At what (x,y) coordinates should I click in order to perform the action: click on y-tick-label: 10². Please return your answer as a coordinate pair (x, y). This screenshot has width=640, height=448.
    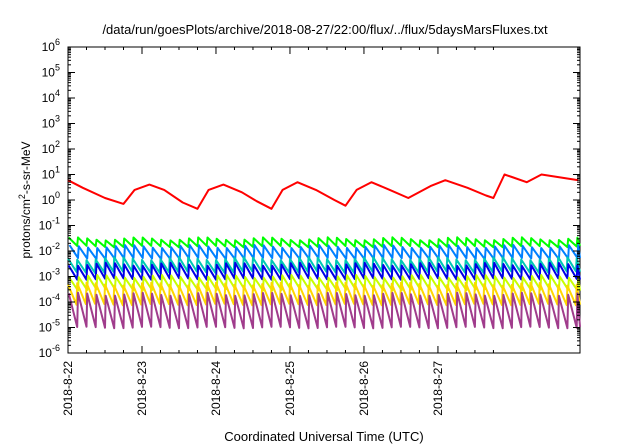
    Looking at the image, I should click on (51, 147).